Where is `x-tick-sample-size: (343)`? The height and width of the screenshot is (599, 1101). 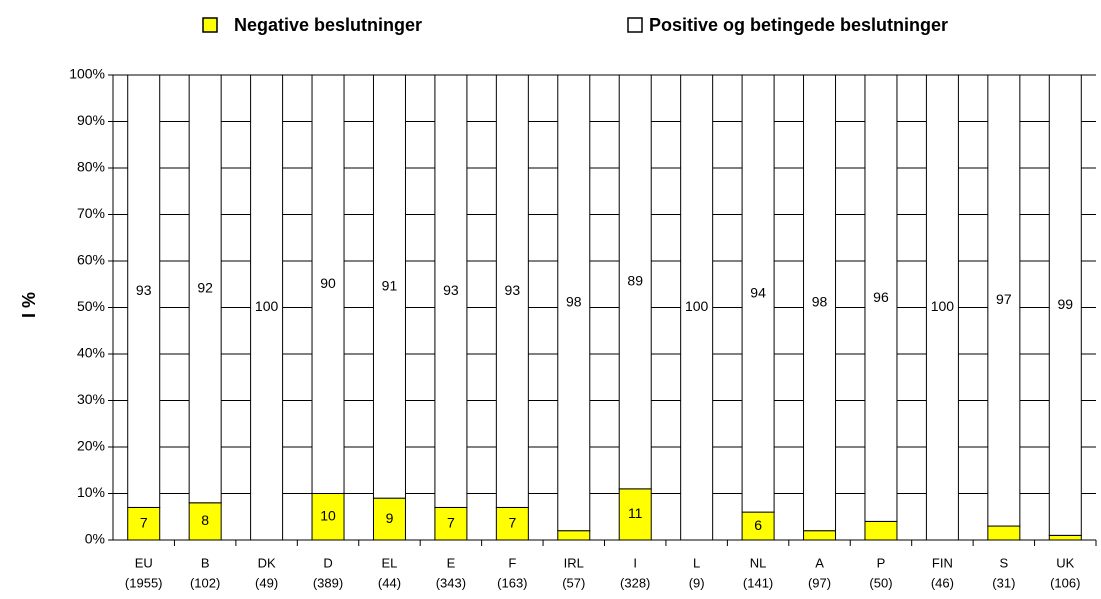 x-tick-sample-size: (343) is located at coordinates (451, 582).